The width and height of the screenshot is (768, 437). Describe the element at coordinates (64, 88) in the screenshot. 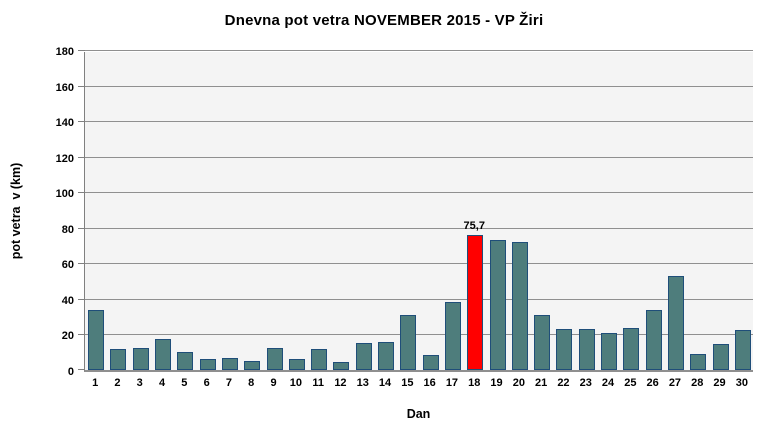

I see `y-tick-label-160: 160` at that location.